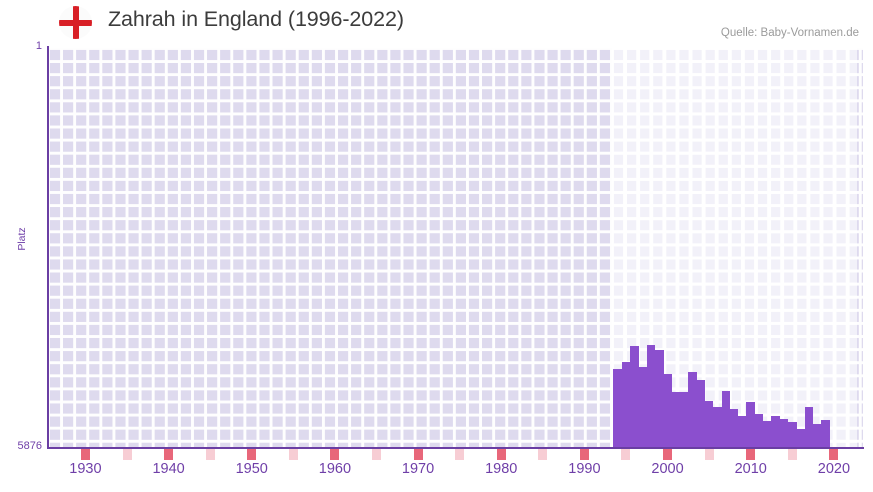  I want to click on page-title: Zahrah in England (1996-2022), so click(256, 19).